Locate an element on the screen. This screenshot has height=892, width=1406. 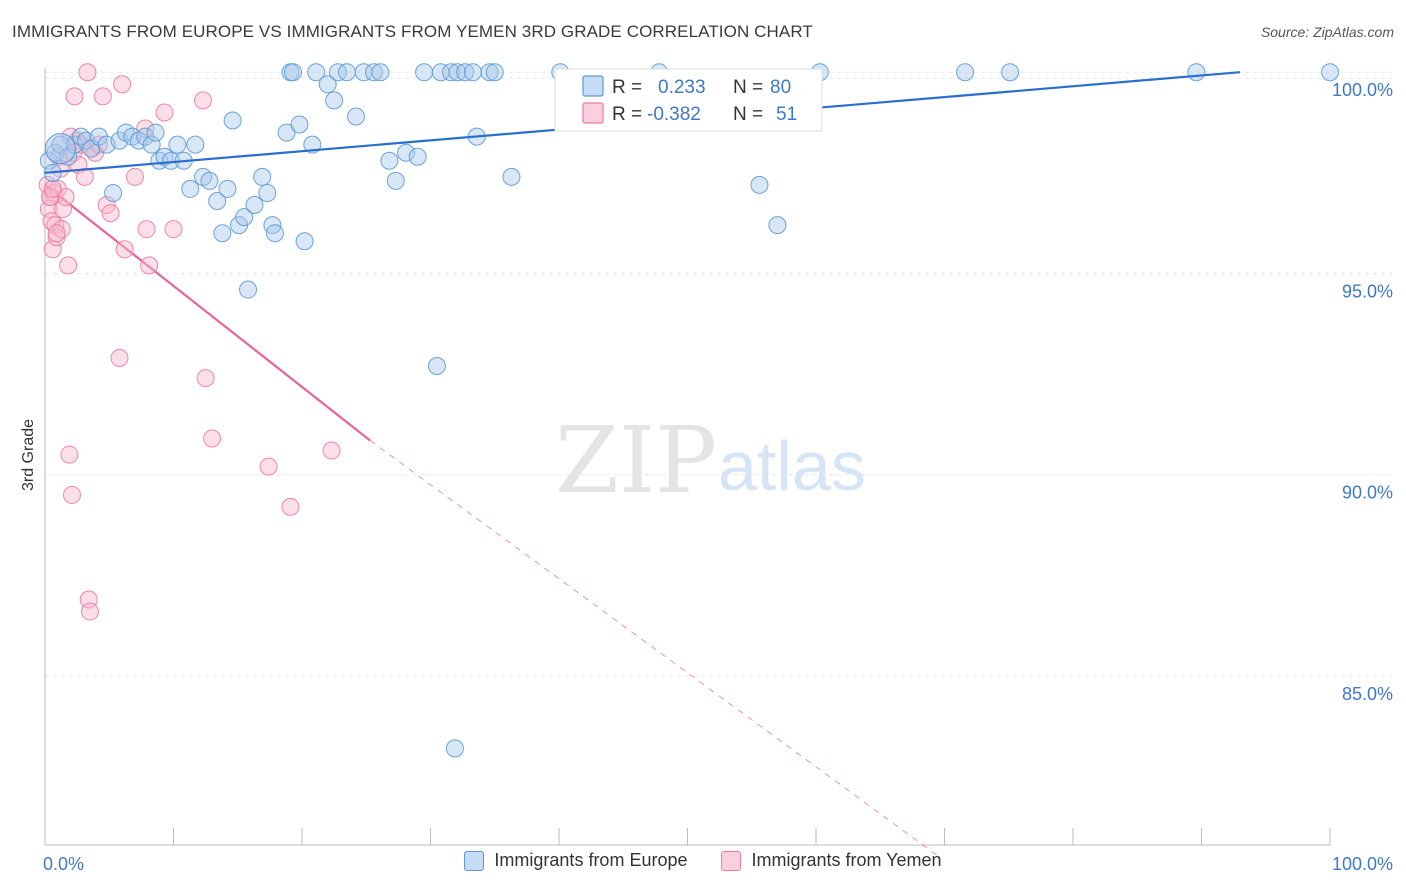
europe-r-label: R = is located at coordinates (627, 87).